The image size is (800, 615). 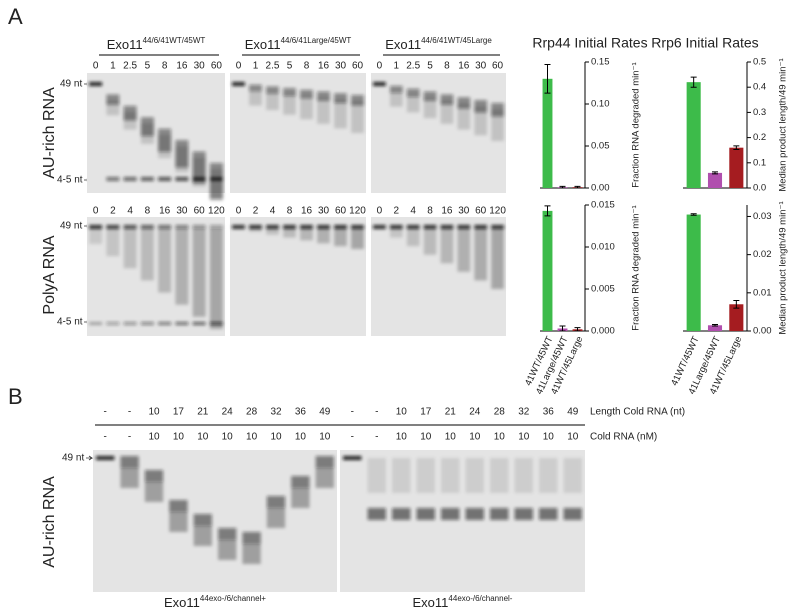 What do you see at coordinates (759, 87) in the screenshot?
I see `y-tick-label: 0.4` at bounding box center [759, 87].